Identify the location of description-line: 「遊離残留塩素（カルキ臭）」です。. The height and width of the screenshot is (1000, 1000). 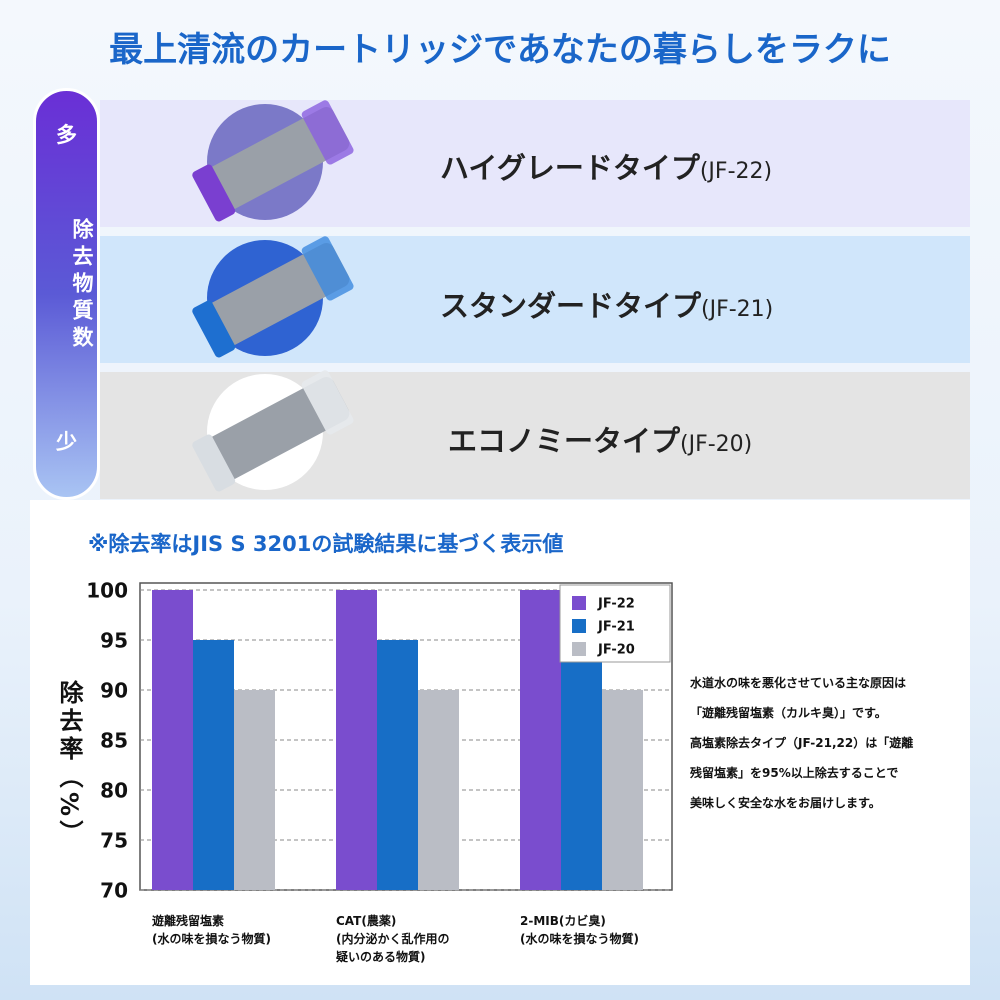
(788, 713).